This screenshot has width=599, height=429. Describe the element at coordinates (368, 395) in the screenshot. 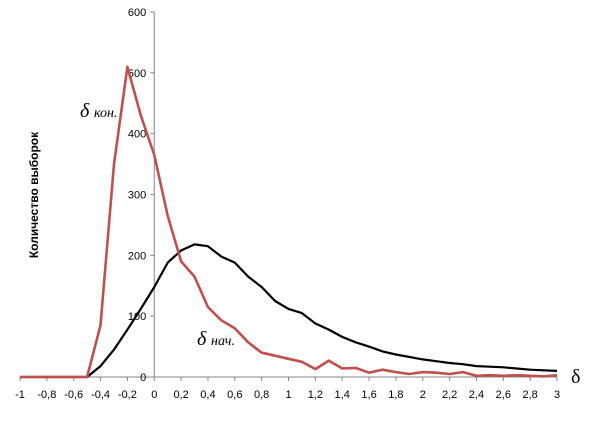

I see `x-tick-label: 1,6` at that location.